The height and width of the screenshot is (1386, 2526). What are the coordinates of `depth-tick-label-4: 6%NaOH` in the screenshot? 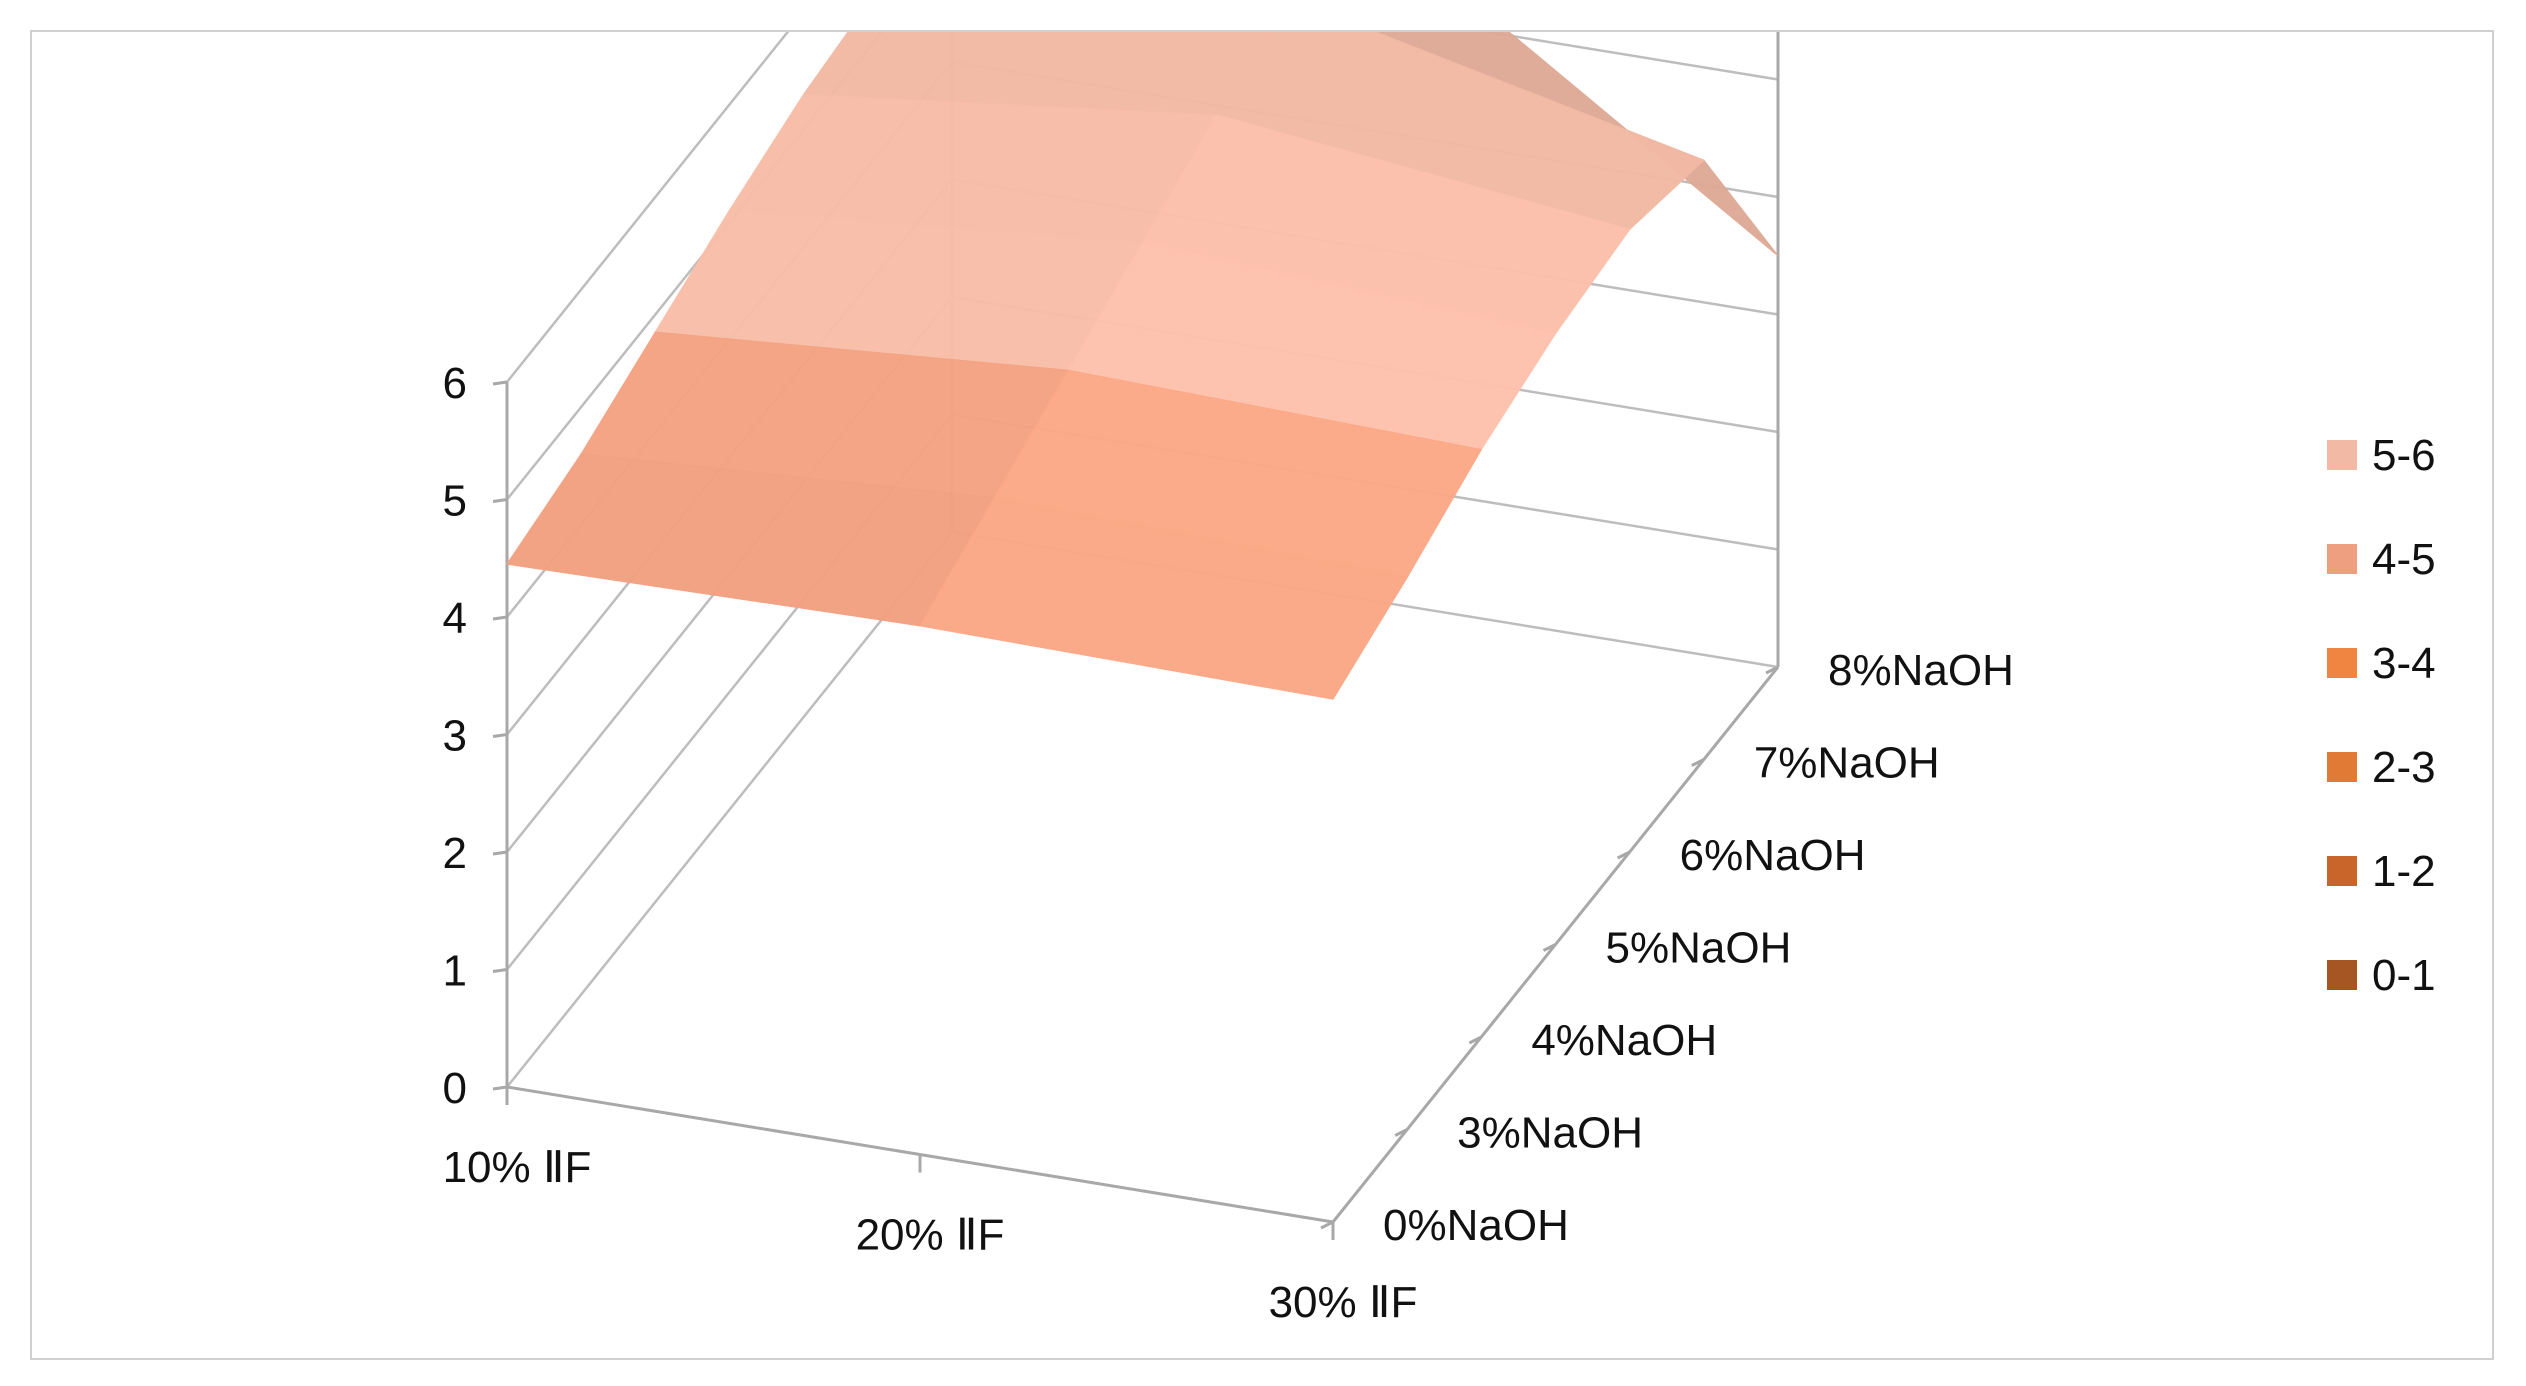 It's located at (1773, 855).